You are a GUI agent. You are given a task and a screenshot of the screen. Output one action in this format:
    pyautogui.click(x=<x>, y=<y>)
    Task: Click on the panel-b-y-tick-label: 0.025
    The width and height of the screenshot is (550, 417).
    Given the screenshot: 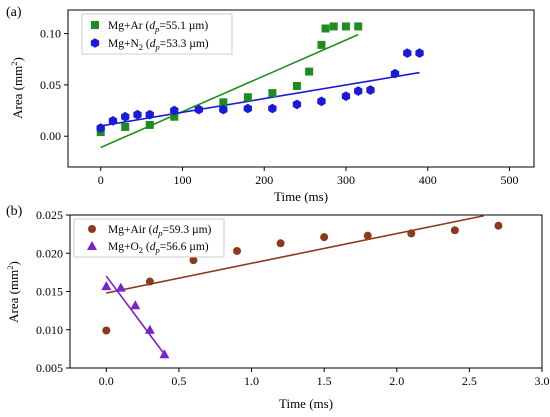 What is the action you would take?
    pyautogui.click(x=49, y=215)
    